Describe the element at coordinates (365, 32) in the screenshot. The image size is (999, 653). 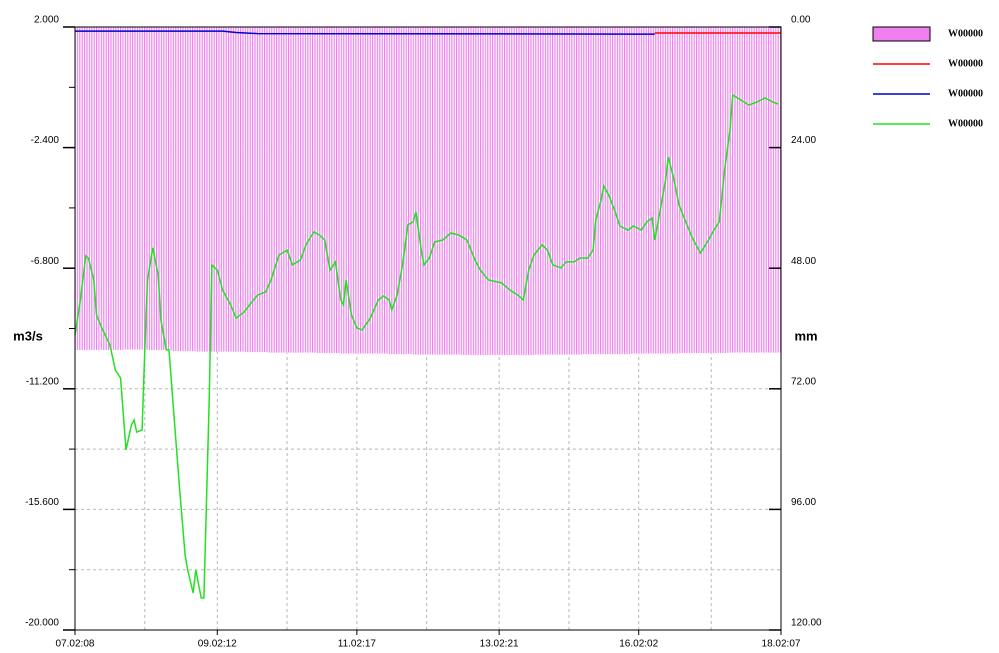
I see `line` at that location.